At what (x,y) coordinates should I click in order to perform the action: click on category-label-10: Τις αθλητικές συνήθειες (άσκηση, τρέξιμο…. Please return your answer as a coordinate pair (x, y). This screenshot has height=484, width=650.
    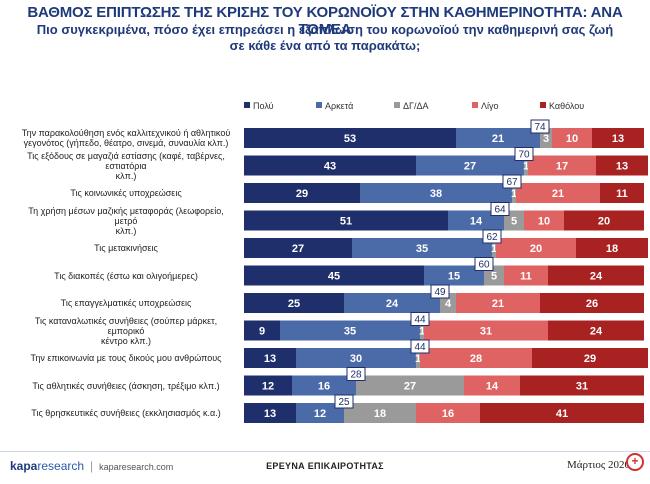
    Looking at the image, I should click on (126, 385).